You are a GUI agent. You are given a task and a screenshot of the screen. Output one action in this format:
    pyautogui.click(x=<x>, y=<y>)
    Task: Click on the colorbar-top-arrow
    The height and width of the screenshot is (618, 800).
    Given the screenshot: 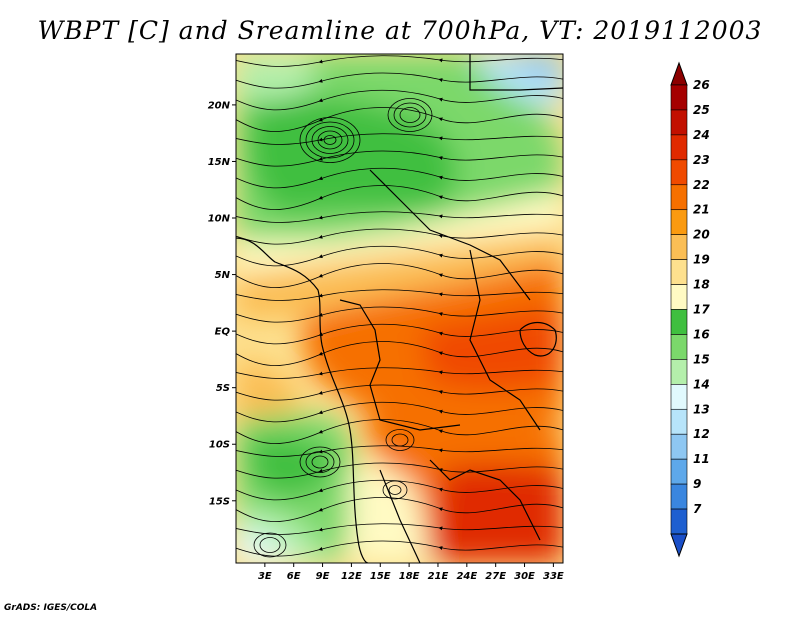 What is the action you would take?
    pyautogui.click(x=679, y=73)
    